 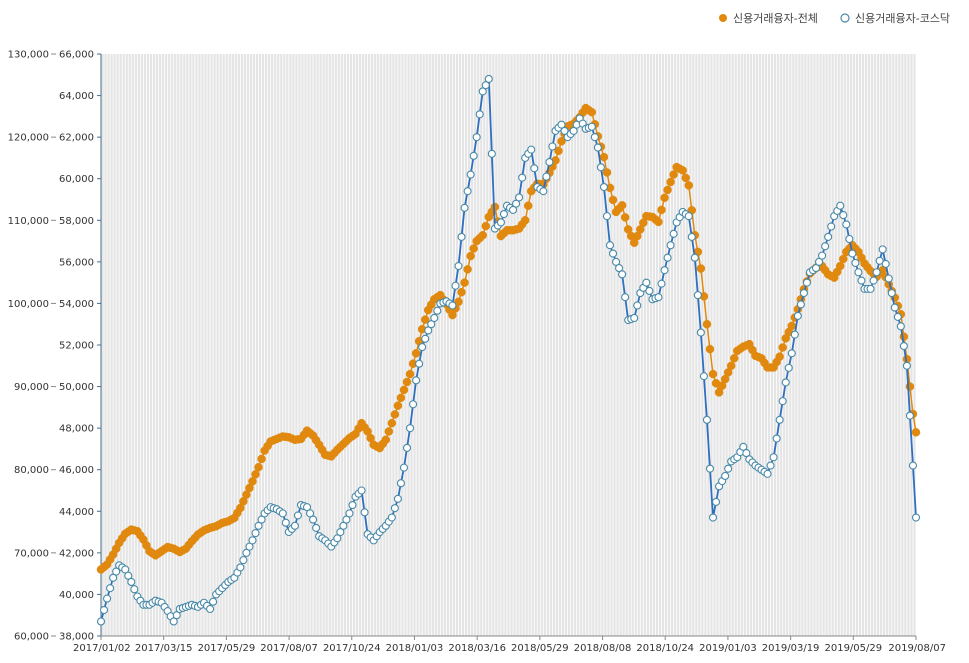 What do you see at coordinates (31, 470) in the screenshot?
I see `y-left-tick-label: 80,000` at bounding box center [31, 470].